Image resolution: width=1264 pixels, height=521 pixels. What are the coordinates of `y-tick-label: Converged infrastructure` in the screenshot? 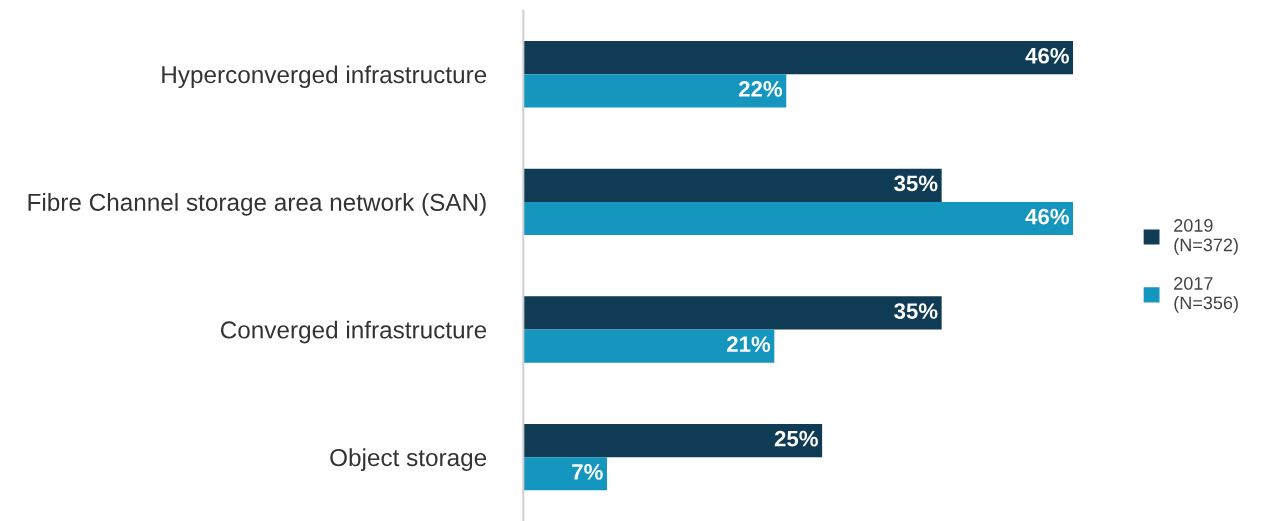 It's located at (353, 332).